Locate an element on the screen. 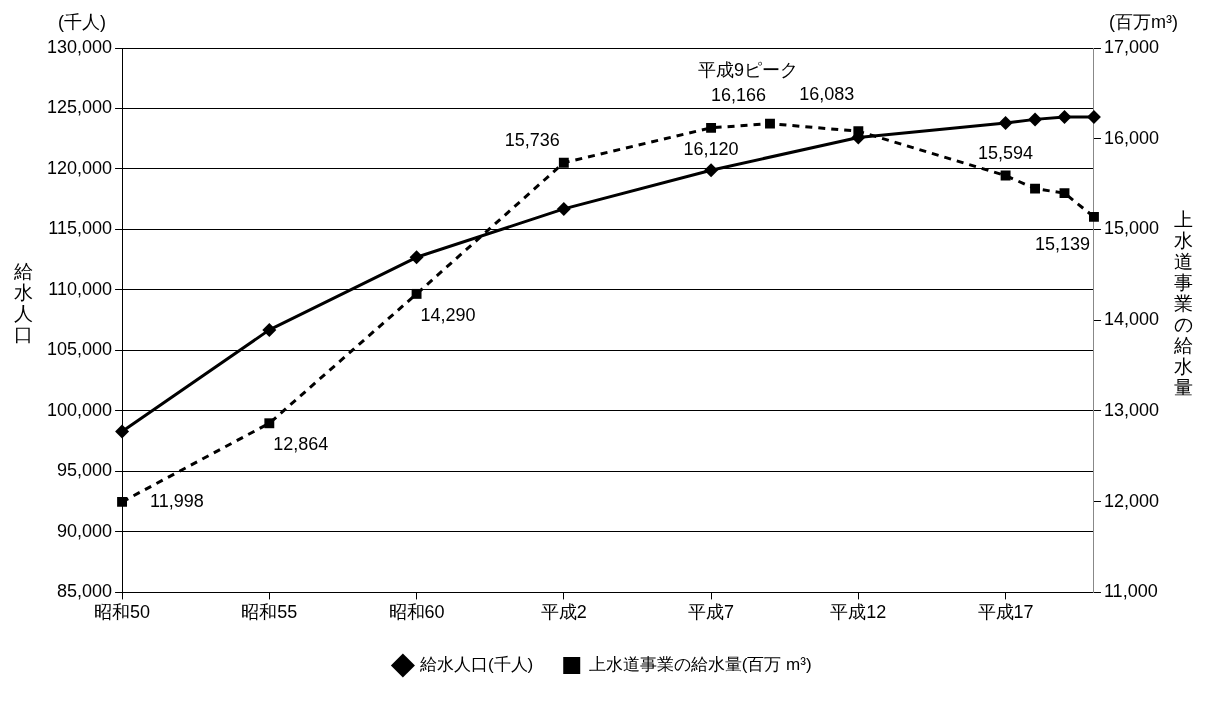 The height and width of the screenshot is (706, 1211). x-tick-label: 昭和50 is located at coordinates (122, 612).